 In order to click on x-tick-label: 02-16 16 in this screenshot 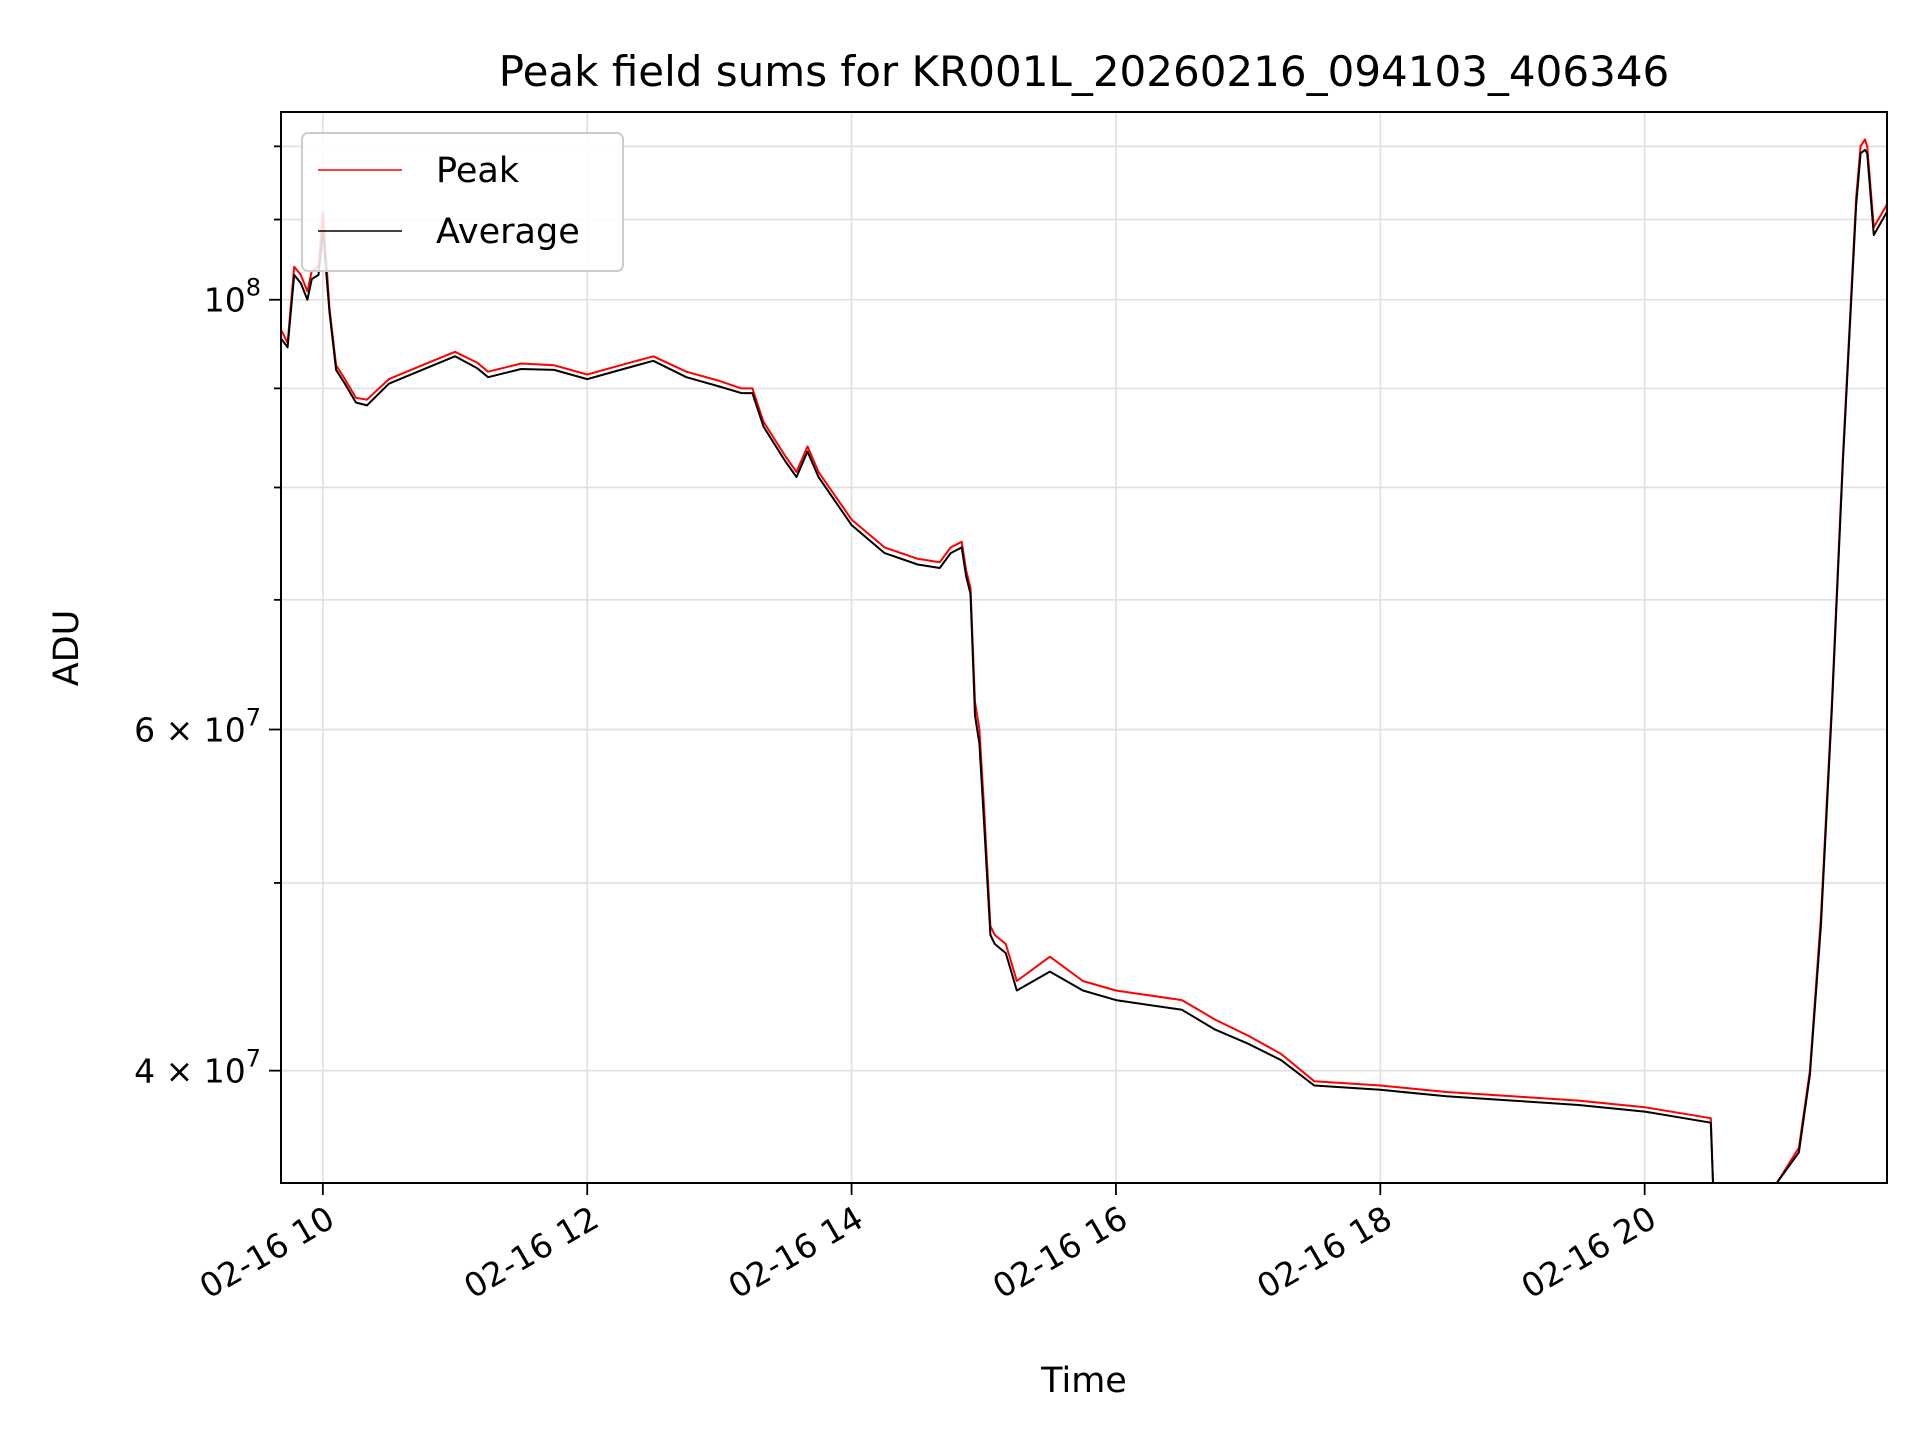, I will do `click(1060, 1252)`.